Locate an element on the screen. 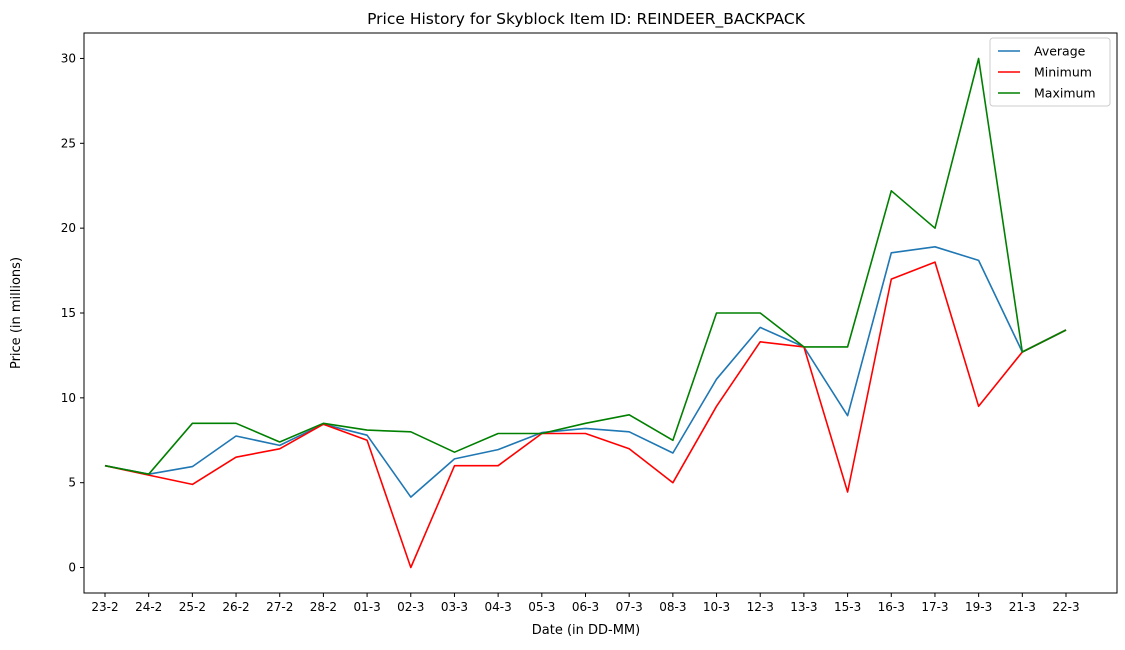  x-tick-label: 23-2 is located at coordinates (104, 607).